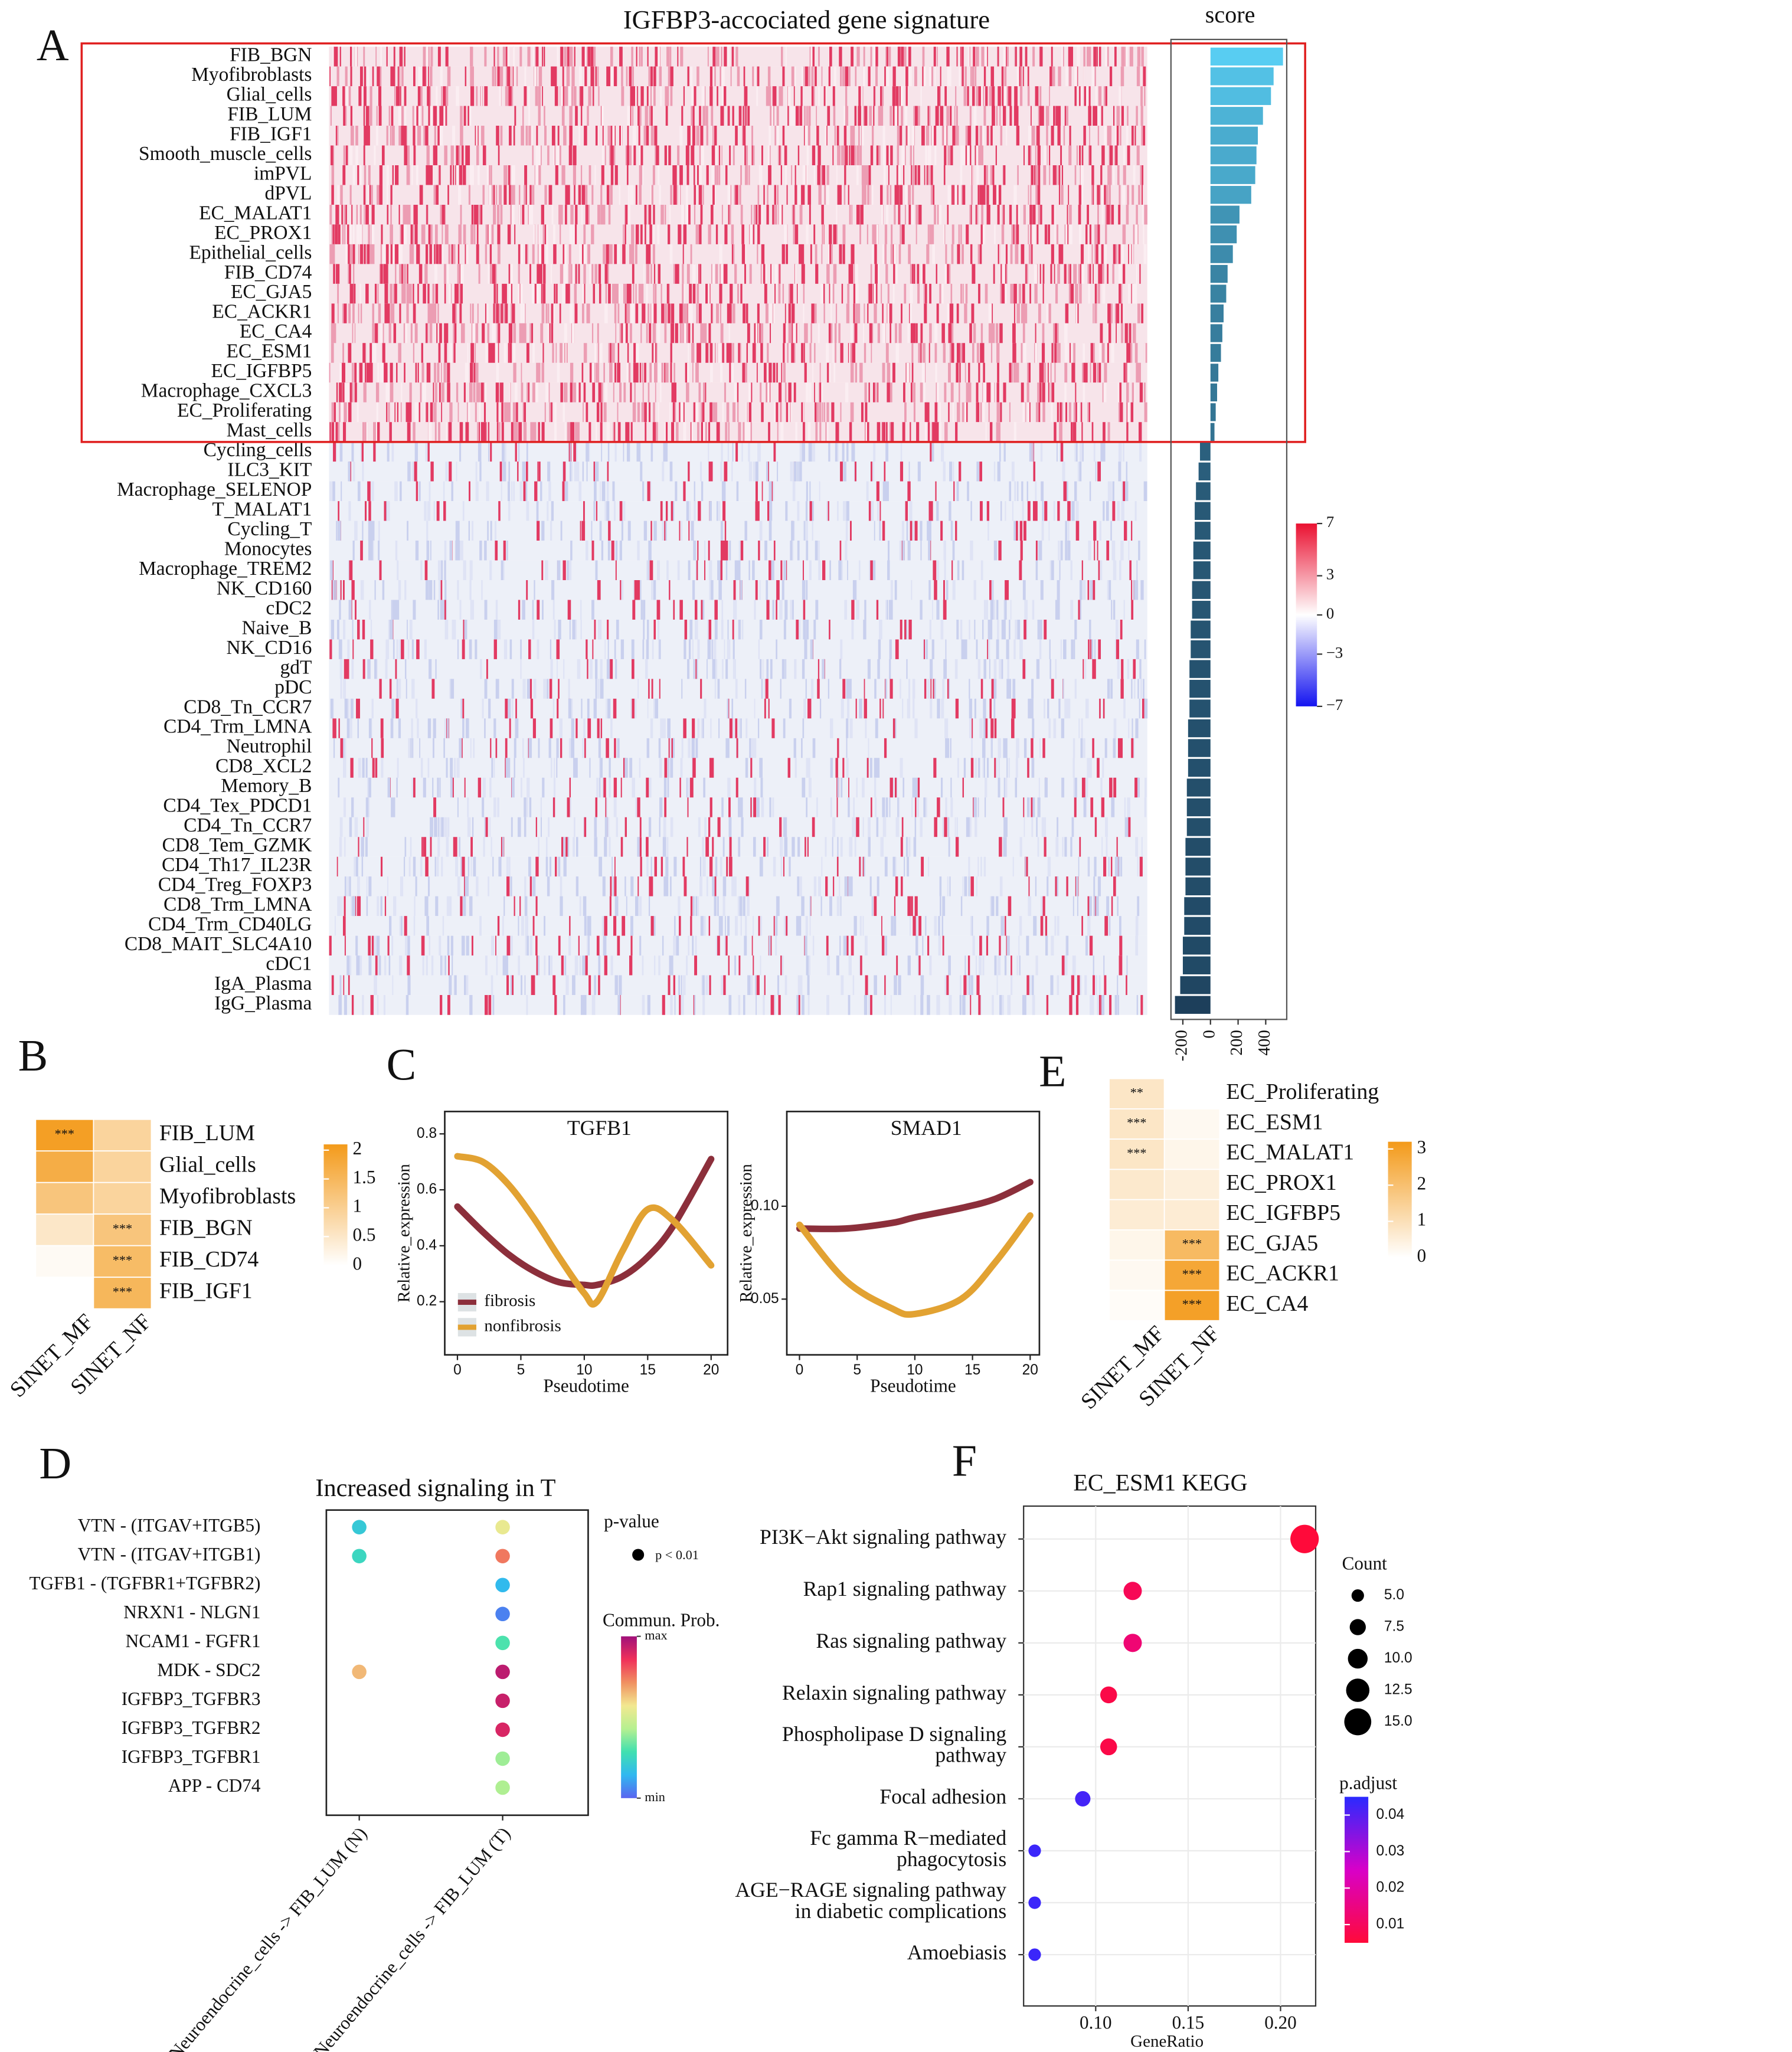 This screenshot has height=2052, width=1792. Describe the element at coordinates (1398, 1721) in the screenshot. I see `legend-label: 15.0` at that location.